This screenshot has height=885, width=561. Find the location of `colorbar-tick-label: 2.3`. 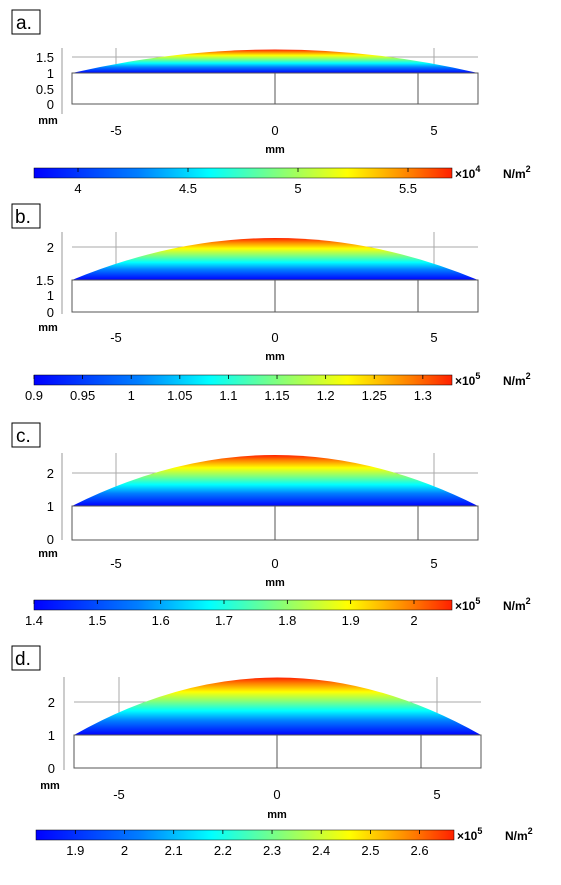

colorbar-tick-label: 2.3 is located at coordinates (272, 850).